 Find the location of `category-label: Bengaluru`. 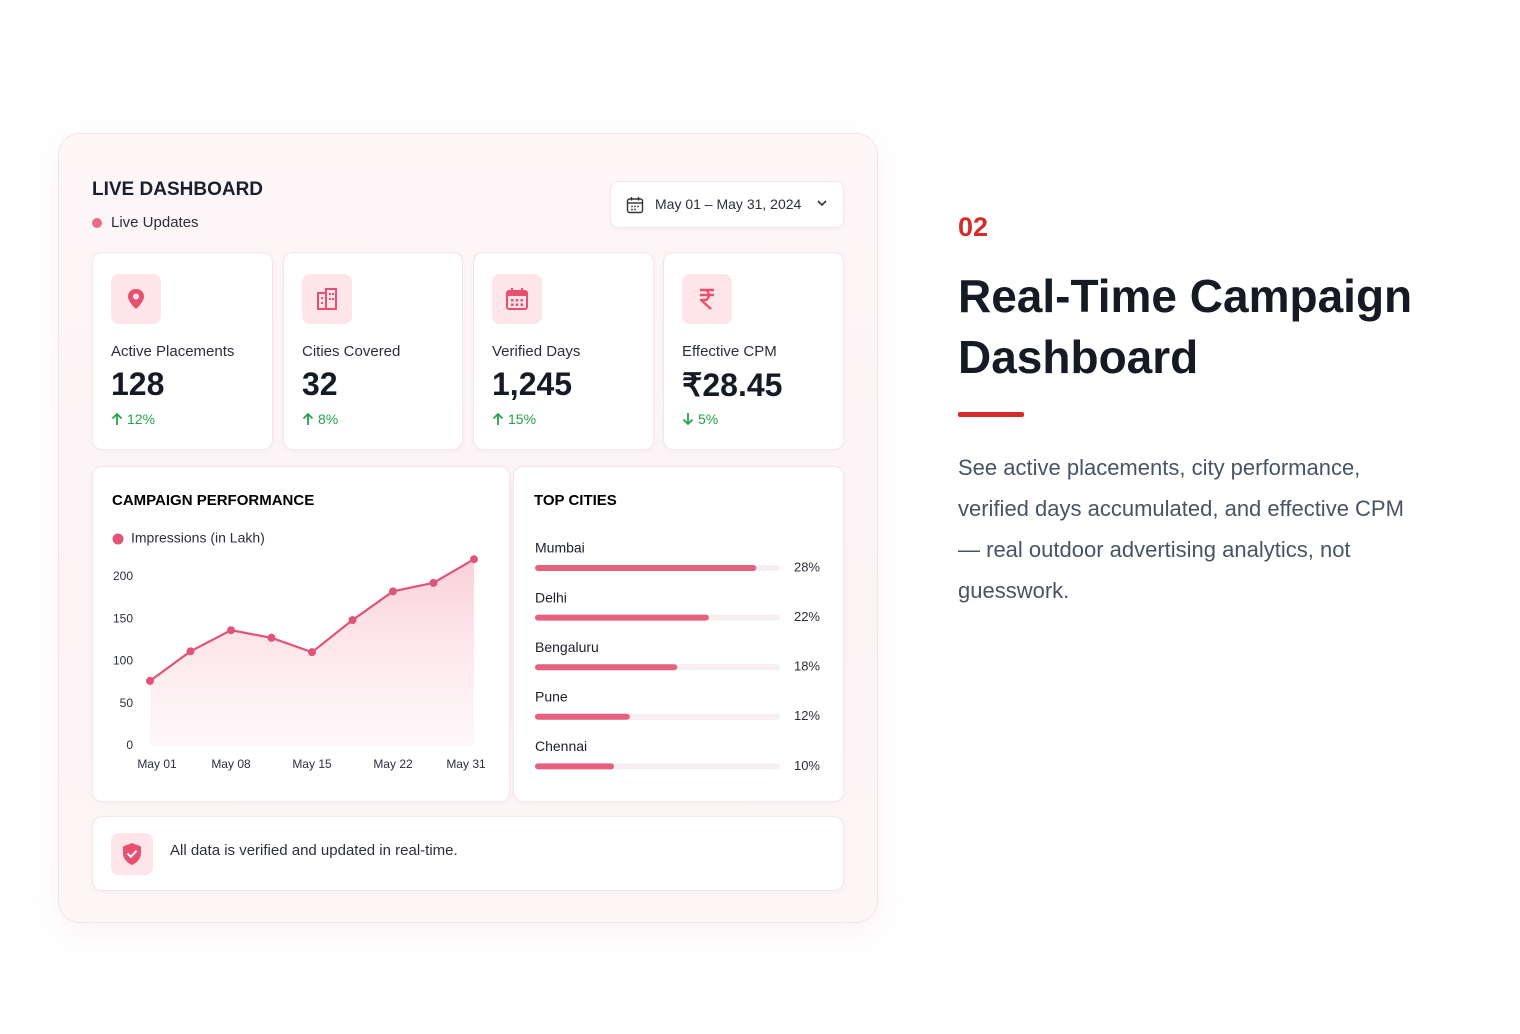

category-label: Bengaluru is located at coordinates (567, 647).